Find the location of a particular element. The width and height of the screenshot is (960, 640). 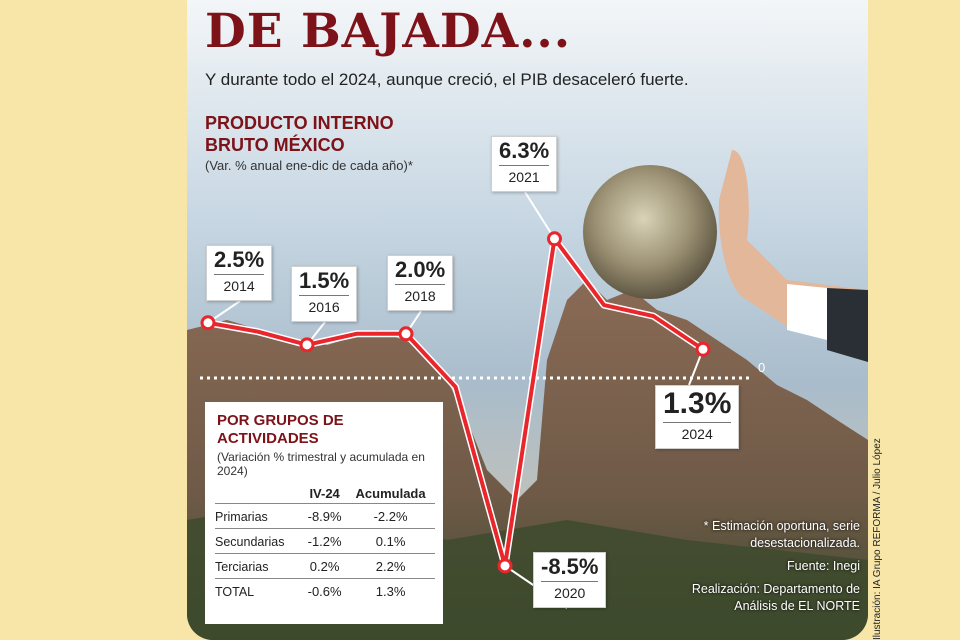

column-header: Acumulada is located at coordinates (390, 494).